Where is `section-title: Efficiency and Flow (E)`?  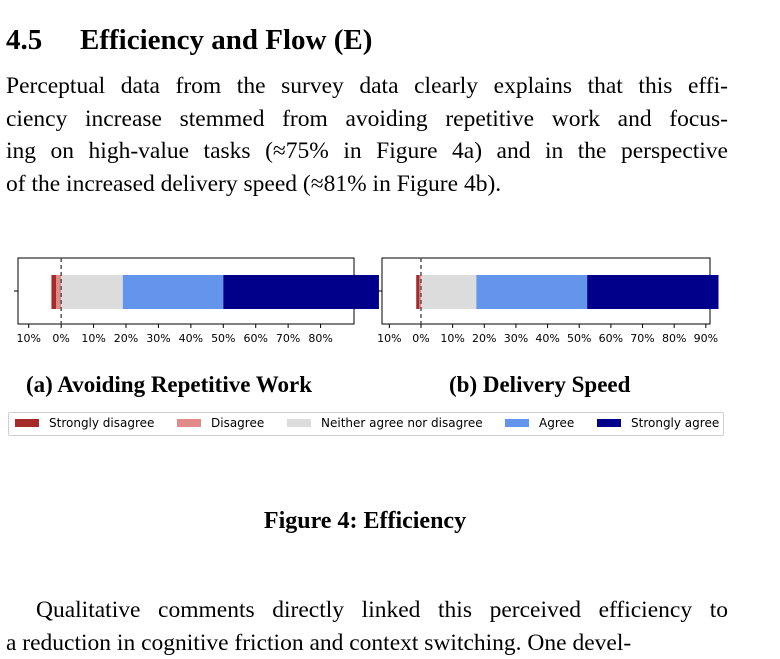
section-title: Efficiency and Flow (E) is located at coordinates (226, 40).